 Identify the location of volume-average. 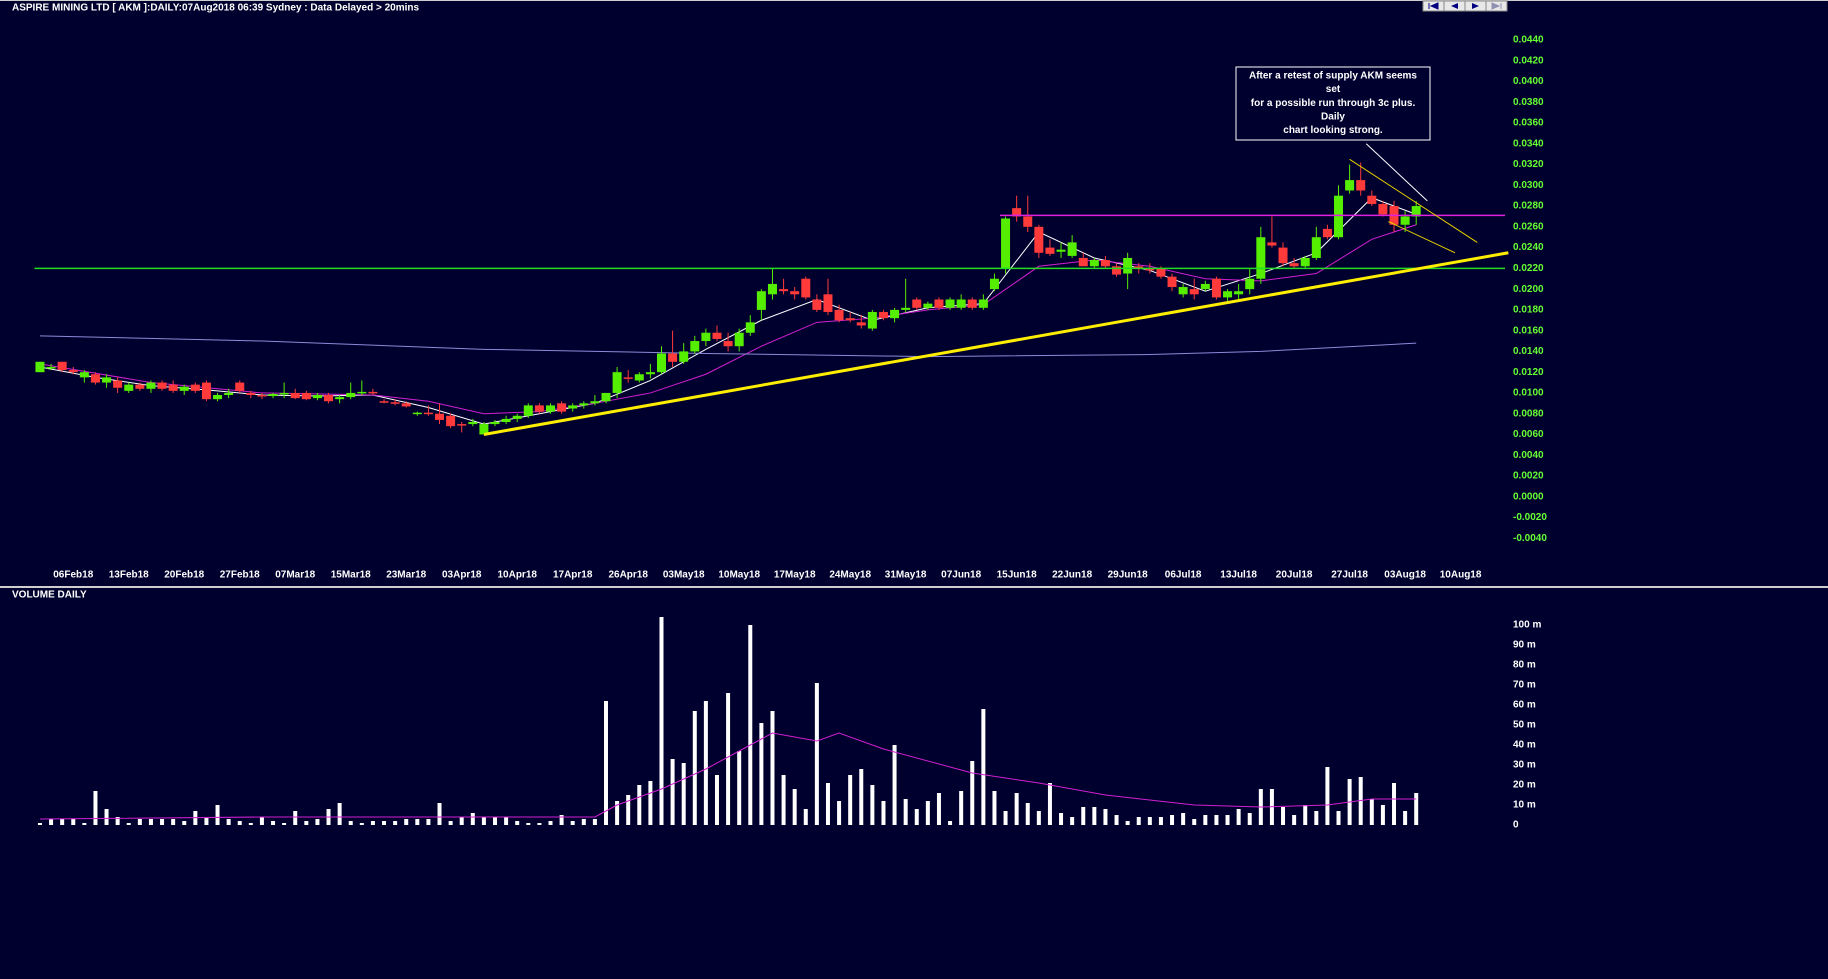
(728, 776).